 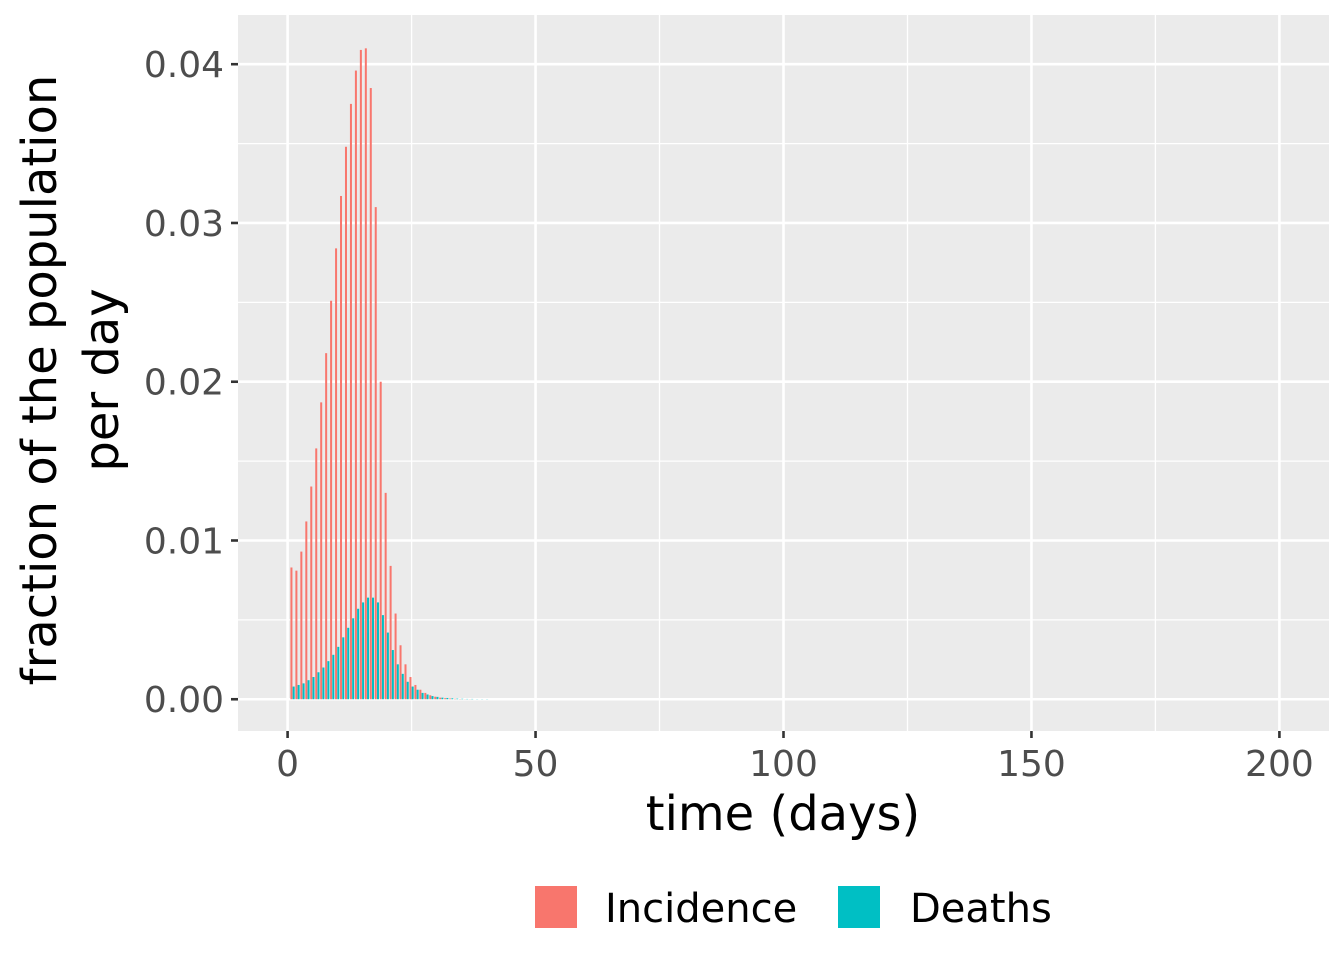 I want to click on y-axis-ticks: 0.00 0.01 0.02 0.03 0.04, so click(x=191, y=383).